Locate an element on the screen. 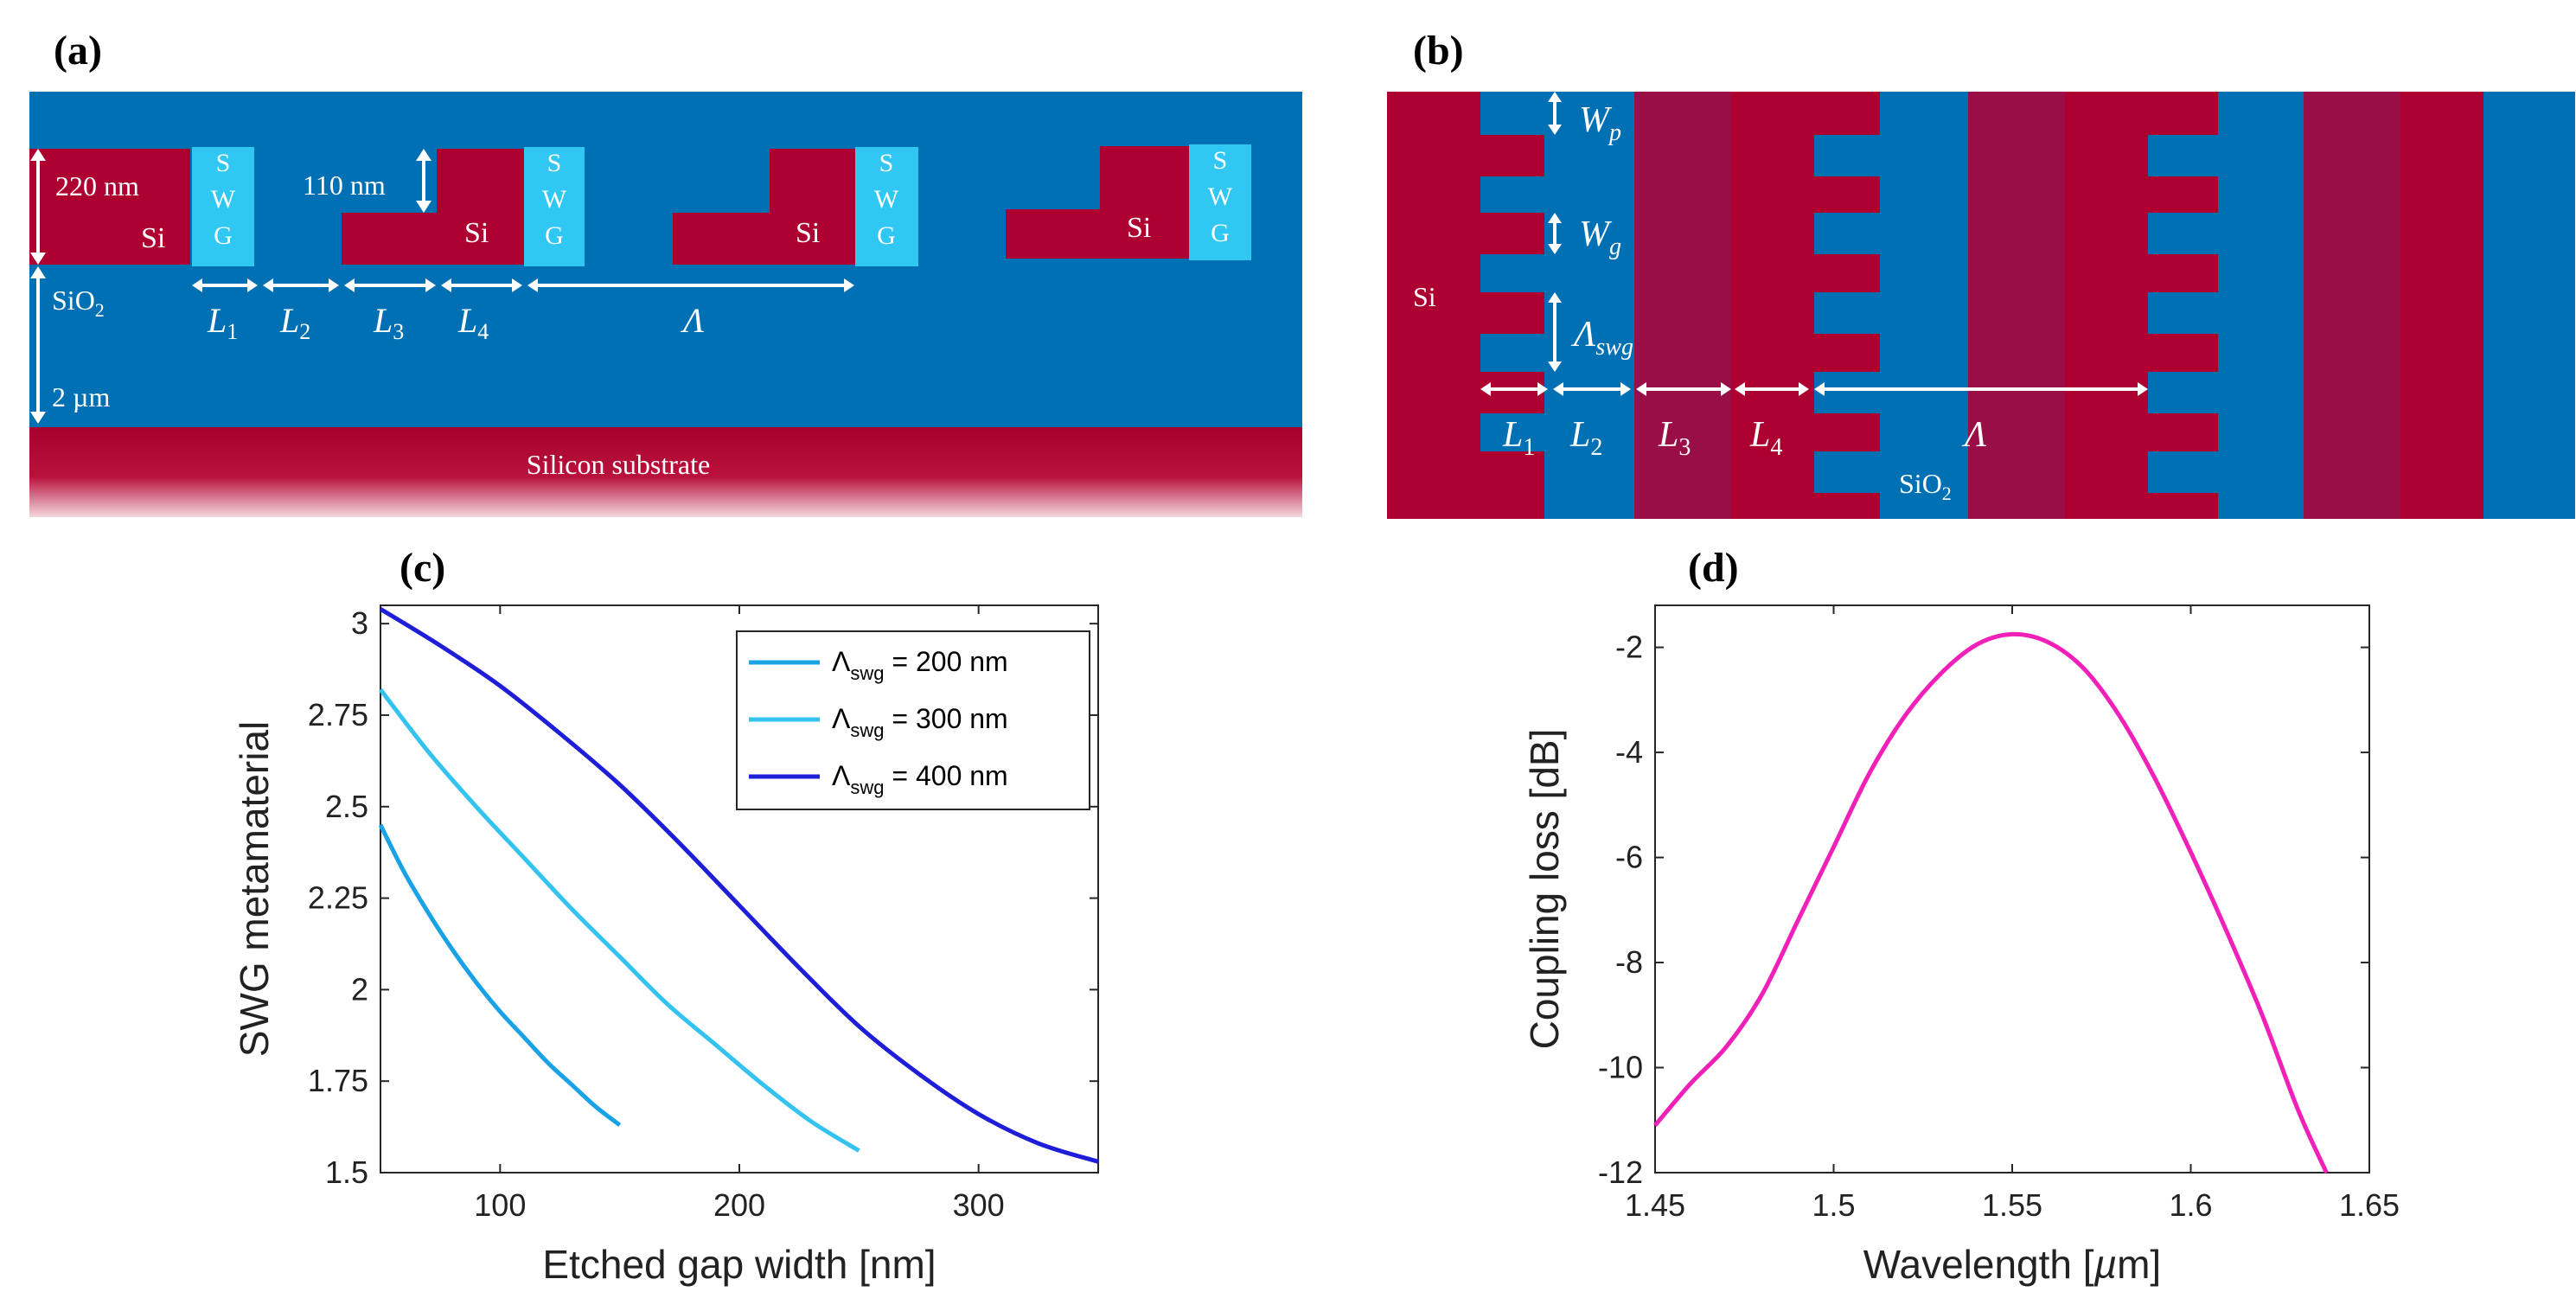 The width and height of the screenshot is (2576, 1311). si-label-3: Si is located at coordinates (808, 233).